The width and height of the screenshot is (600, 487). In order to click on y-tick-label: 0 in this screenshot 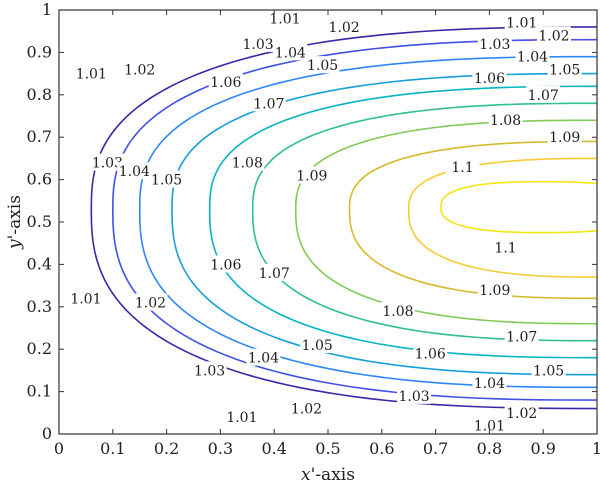, I will do `click(47, 433)`.